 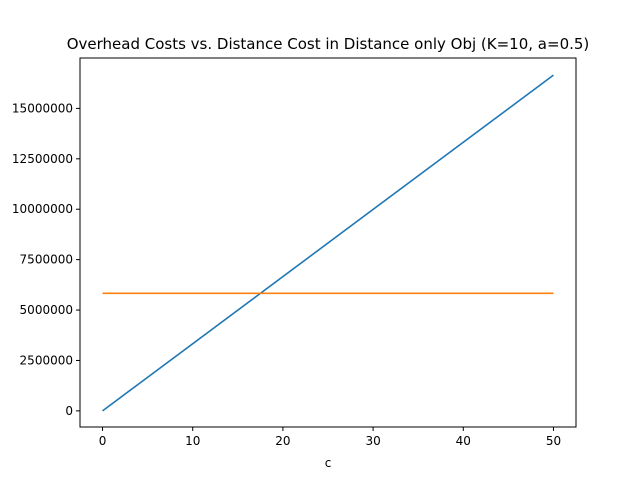 I want to click on y-tick-label: 10000000, so click(x=42, y=209).